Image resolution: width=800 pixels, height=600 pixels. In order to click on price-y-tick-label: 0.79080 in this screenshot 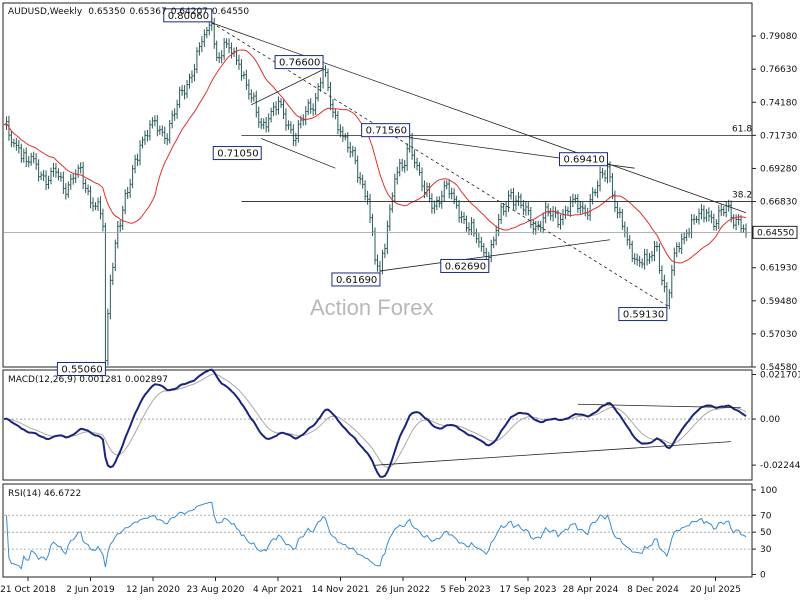, I will do `click(778, 37)`.